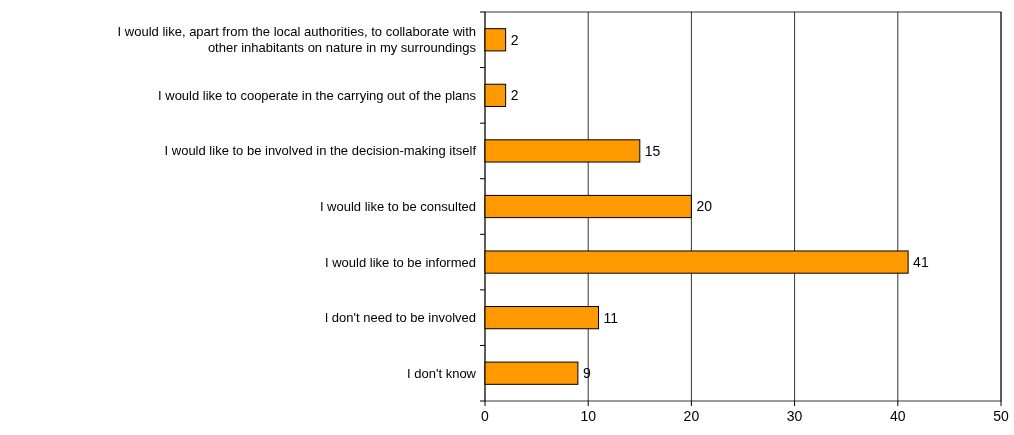 This screenshot has height=435, width=1014. I want to click on data-label: 41, so click(921, 261).